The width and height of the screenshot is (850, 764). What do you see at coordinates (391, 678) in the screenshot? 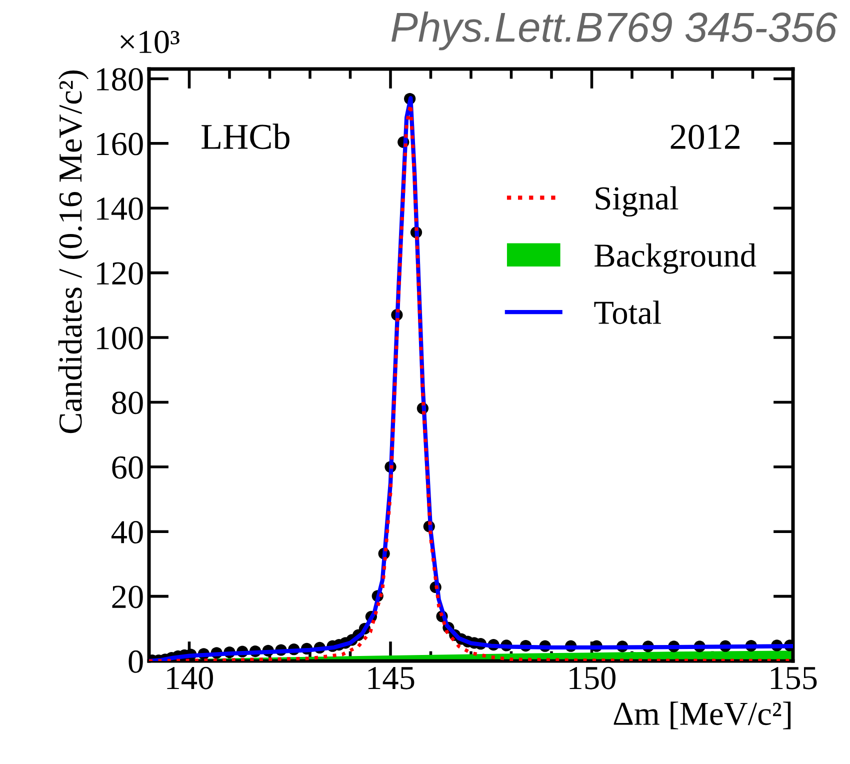
I see `x-tick-label: 145` at bounding box center [391, 678].